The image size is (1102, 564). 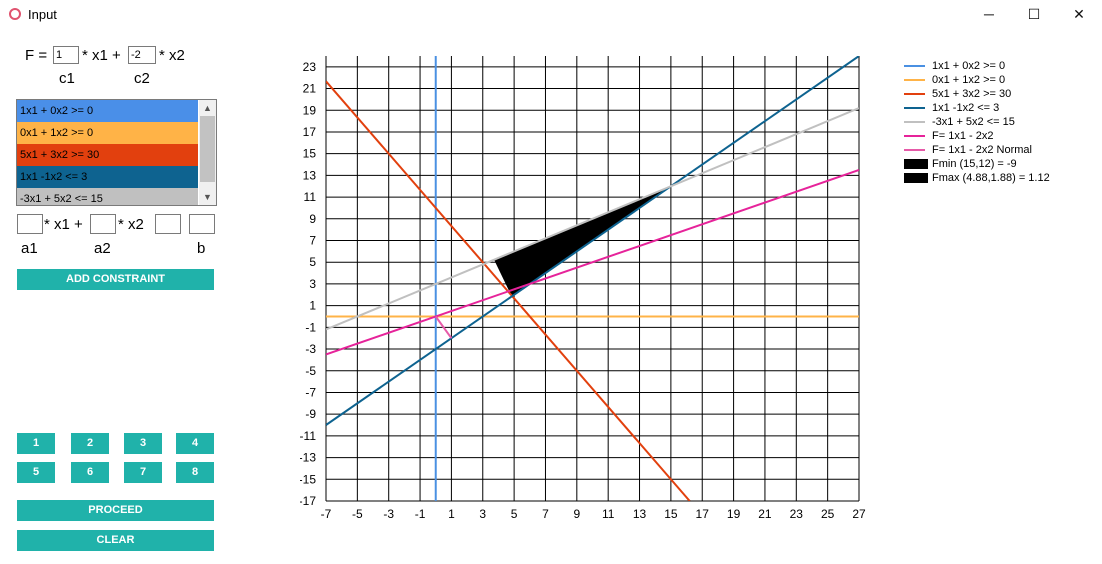 What do you see at coordinates (66, 55) in the screenshot?
I see `c1-input: 1` at bounding box center [66, 55].